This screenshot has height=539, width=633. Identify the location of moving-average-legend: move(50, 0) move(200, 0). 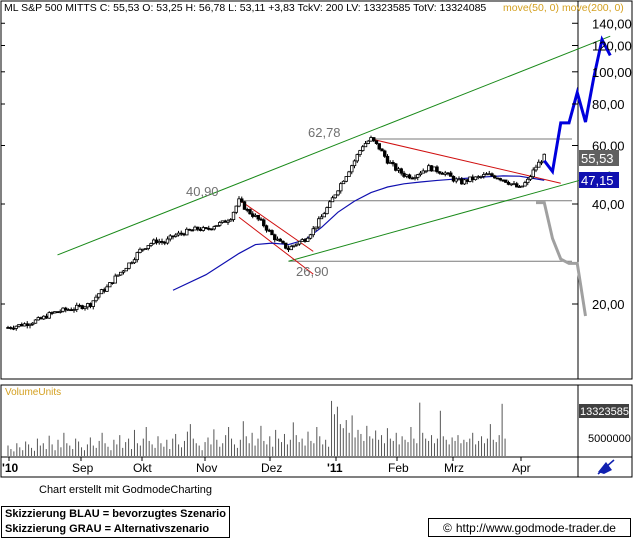
(563, 8).